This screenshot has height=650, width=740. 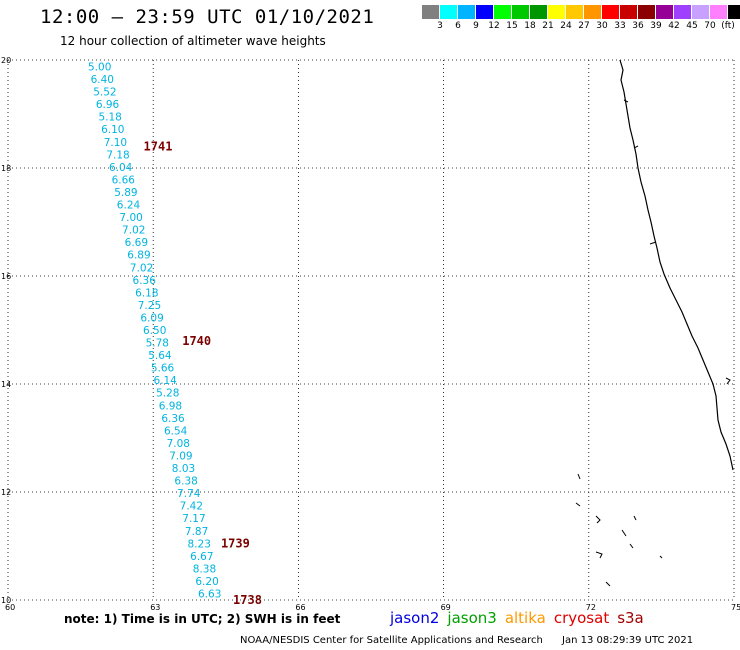 What do you see at coordinates (109, 118) in the screenshot?
I see `swh-value: 5.18` at bounding box center [109, 118].